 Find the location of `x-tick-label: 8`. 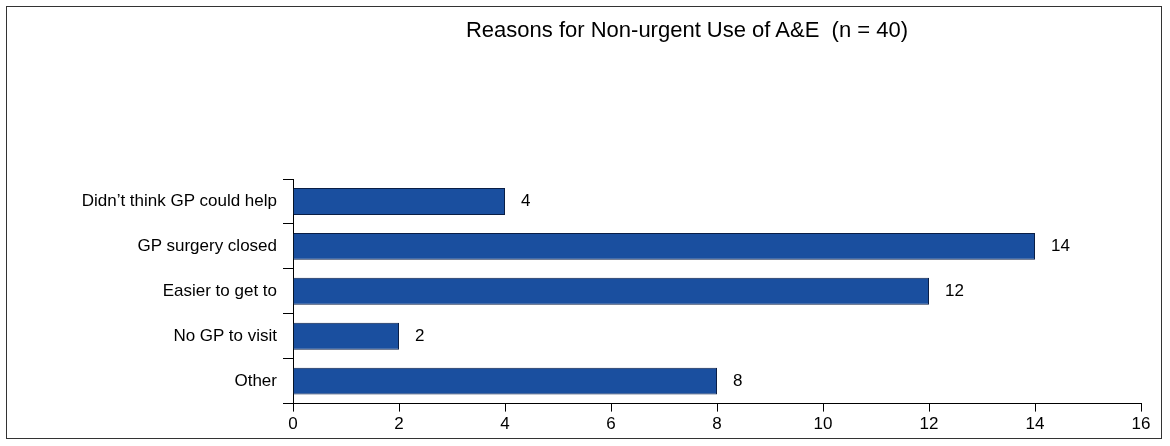

x-tick-label: 8 is located at coordinates (717, 424).